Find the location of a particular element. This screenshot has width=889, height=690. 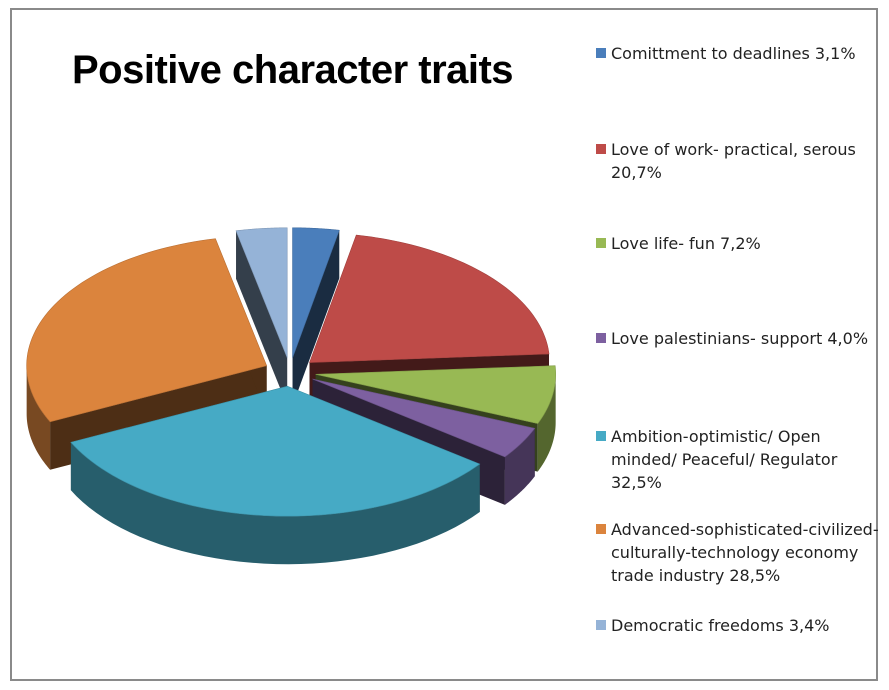

legend-label: Love life- fun 7,2% is located at coordinates (686, 243).